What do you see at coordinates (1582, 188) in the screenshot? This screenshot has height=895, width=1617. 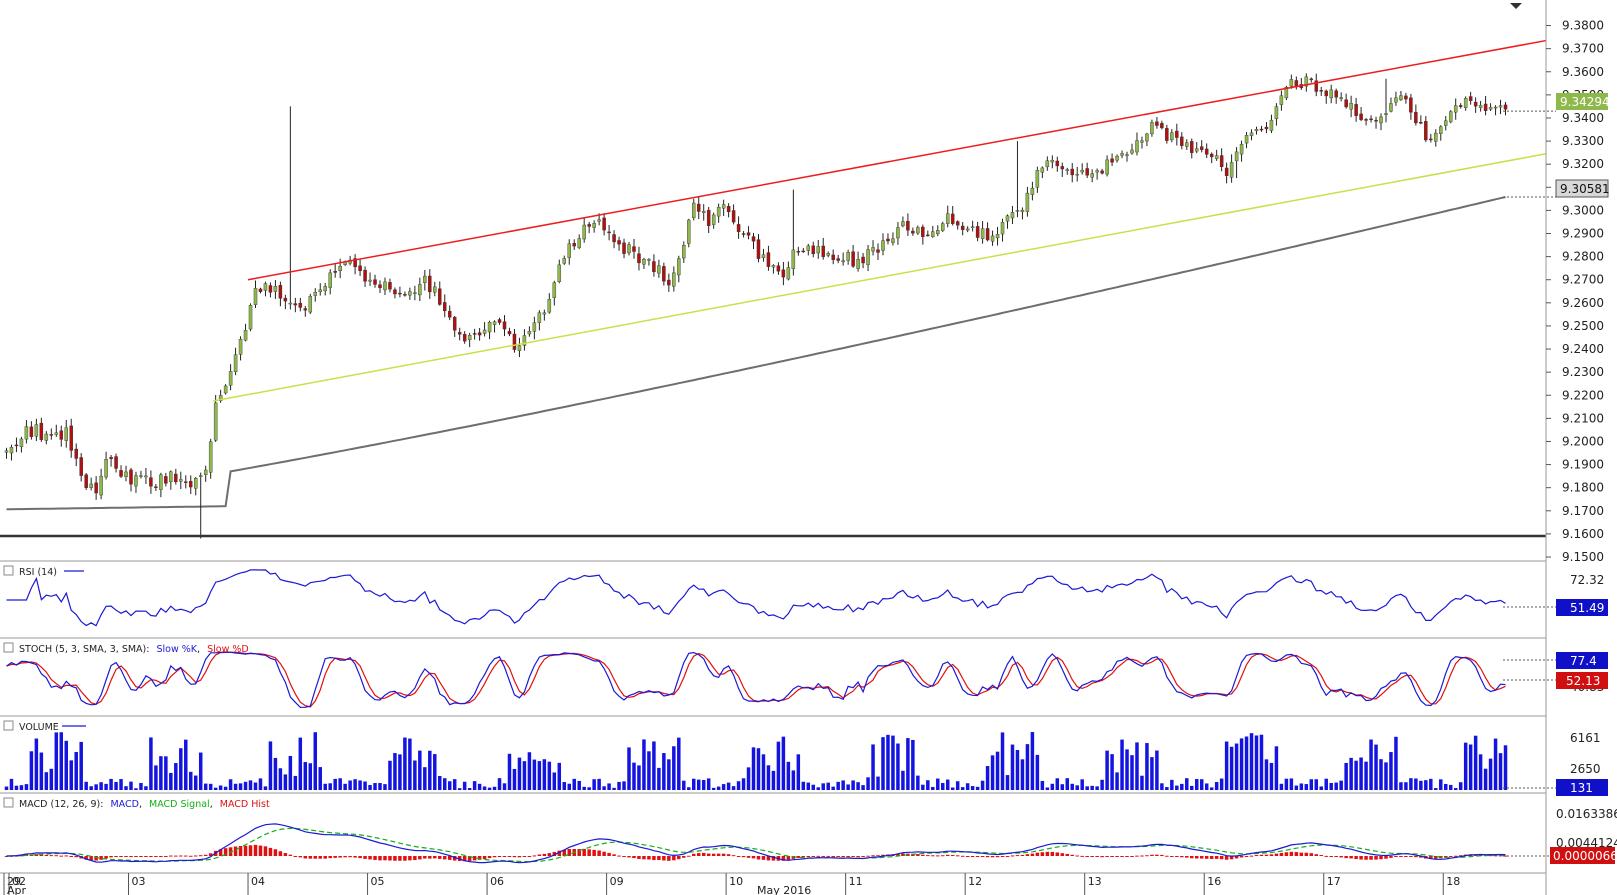 I see `sma-badge` at bounding box center [1582, 188].